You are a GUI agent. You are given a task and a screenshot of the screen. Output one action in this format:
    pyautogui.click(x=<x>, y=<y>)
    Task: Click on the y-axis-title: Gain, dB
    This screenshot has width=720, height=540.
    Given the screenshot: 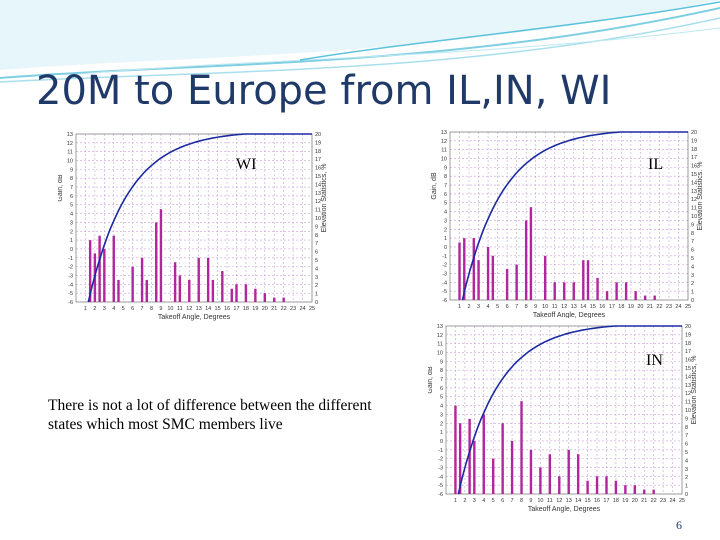 What is the action you would take?
    pyautogui.click(x=61, y=188)
    